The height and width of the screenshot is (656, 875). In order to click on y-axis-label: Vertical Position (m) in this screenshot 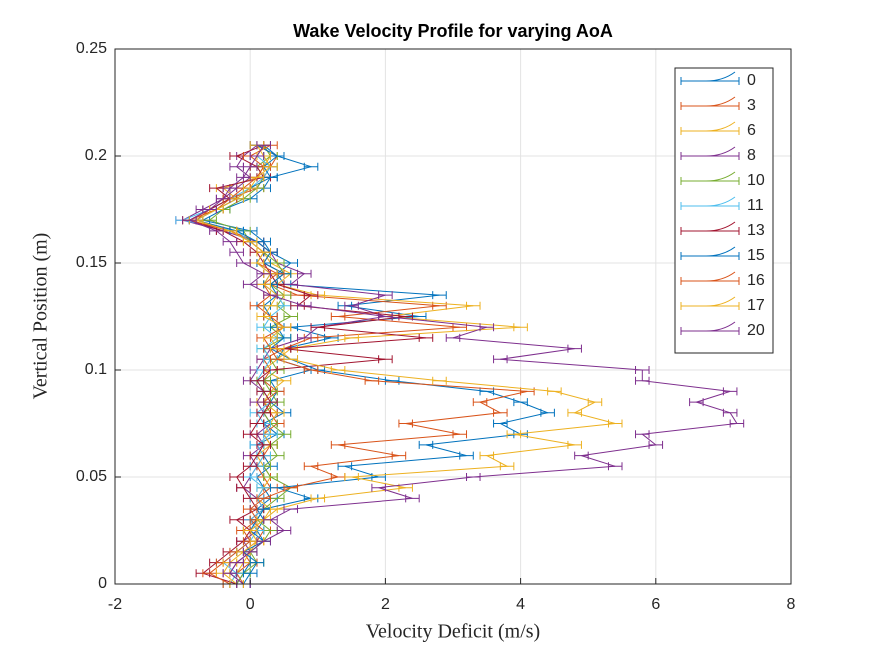, I will do `click(41, 316)`.